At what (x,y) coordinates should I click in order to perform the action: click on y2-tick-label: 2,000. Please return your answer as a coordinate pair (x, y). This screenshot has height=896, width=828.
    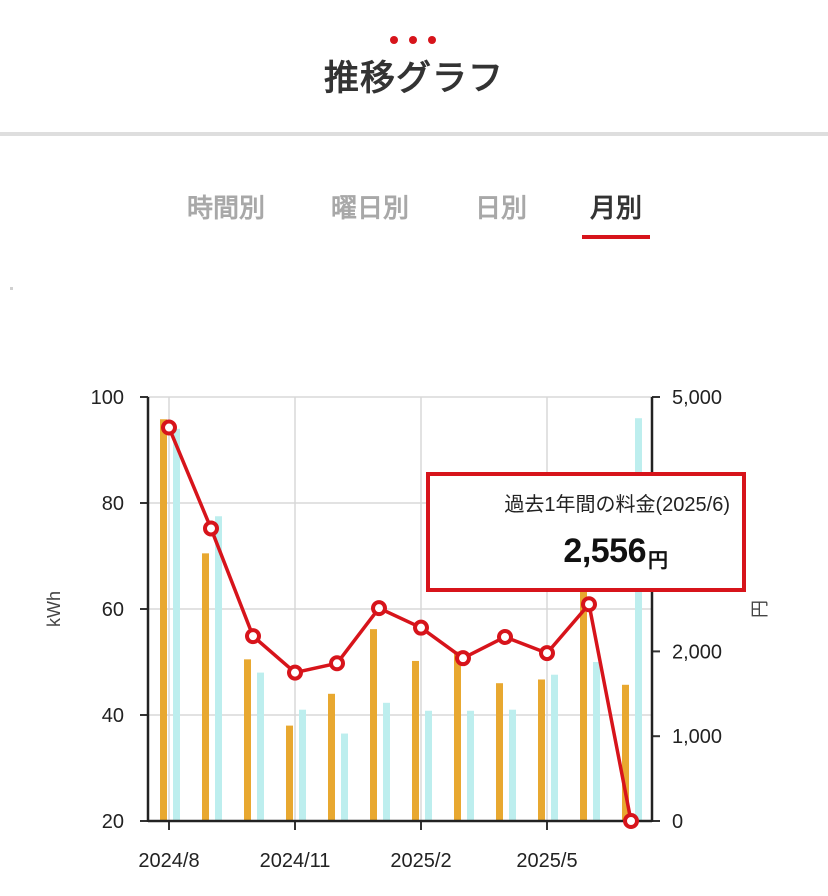
    Looking at the image, I should click on (697, 652).